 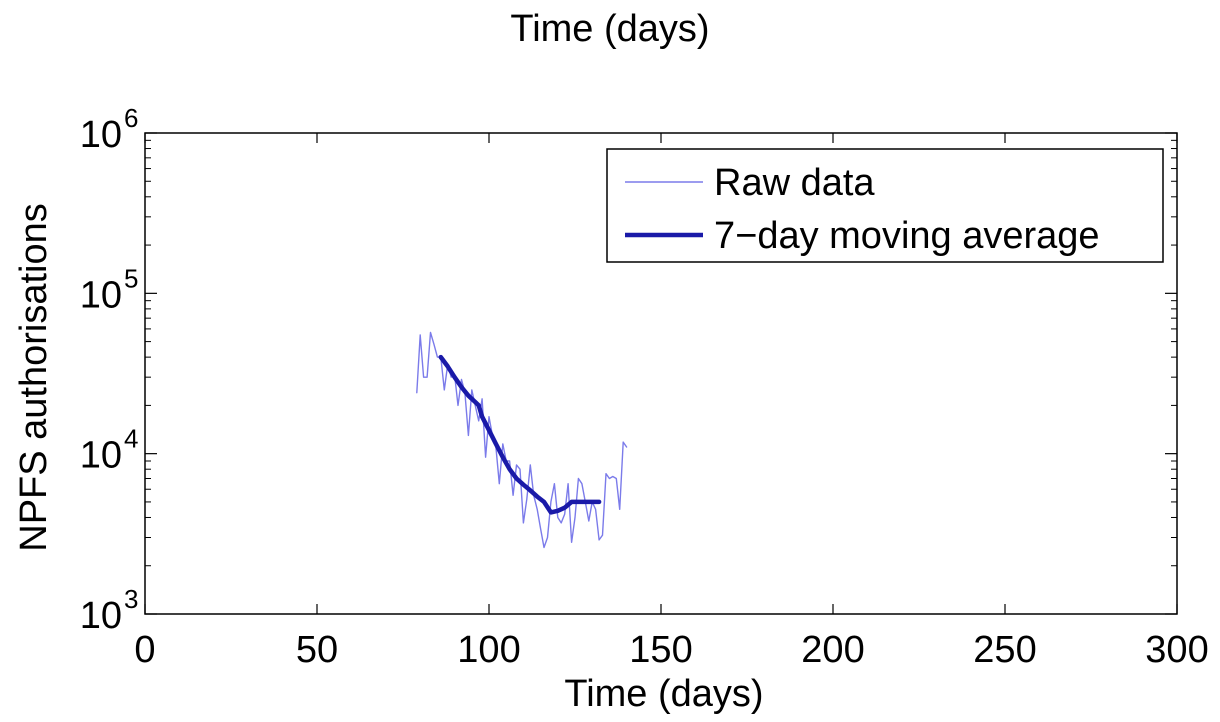 What do you see at coordinates (144, 650) in the screenshot?
I see `x-tick-label: 0` at bounding box center [144, 650].